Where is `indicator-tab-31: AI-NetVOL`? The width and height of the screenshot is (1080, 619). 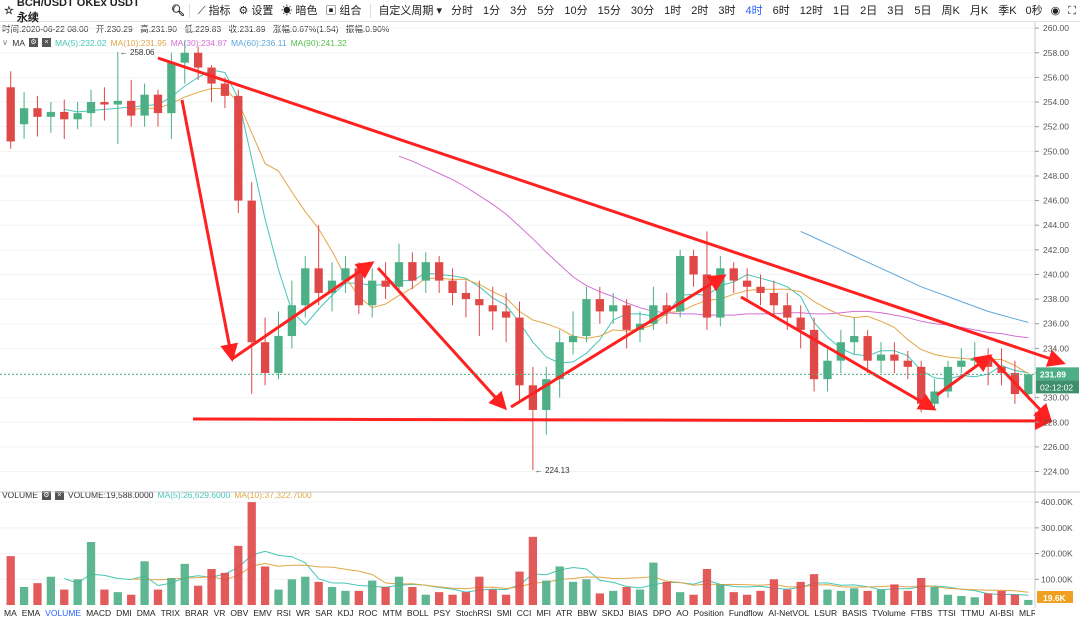 indicator-tab-31: AI-NetVOL is located at coordinates (789, 613).